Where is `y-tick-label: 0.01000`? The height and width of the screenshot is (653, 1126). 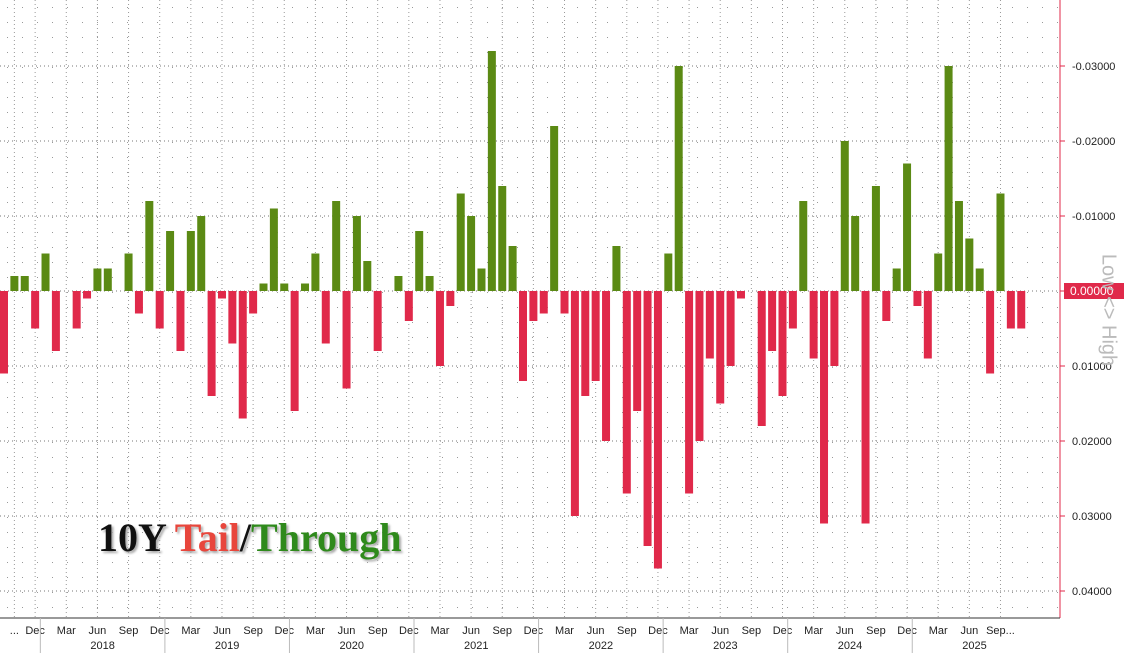 y-tick-label: 0.01000 is located at coordinates (1092, 367).